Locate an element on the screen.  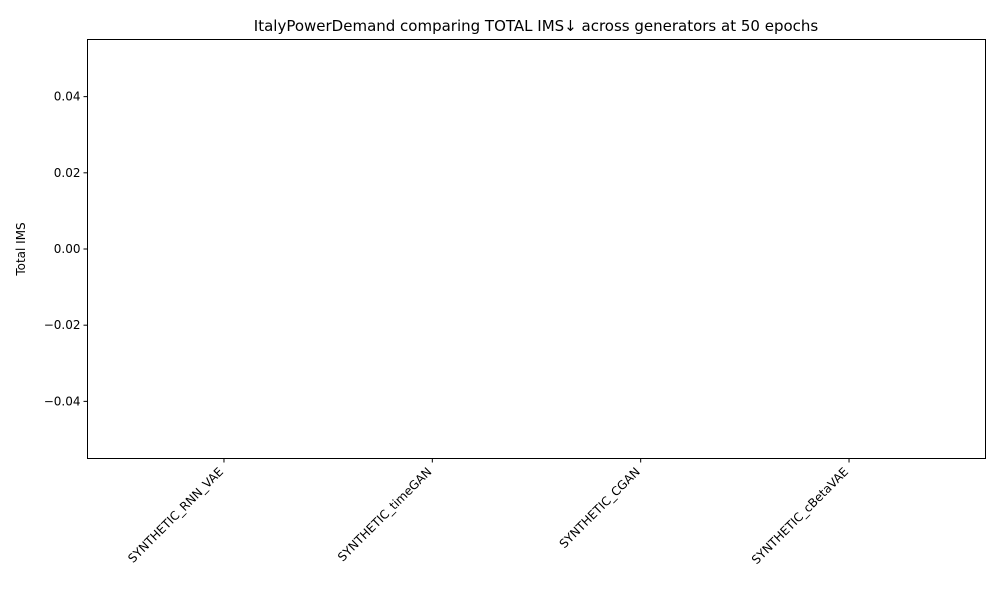
y-axis-ticks: 0.04 0.02 0.00 −0.02 −0.04 is located at coordinates (66, 249).